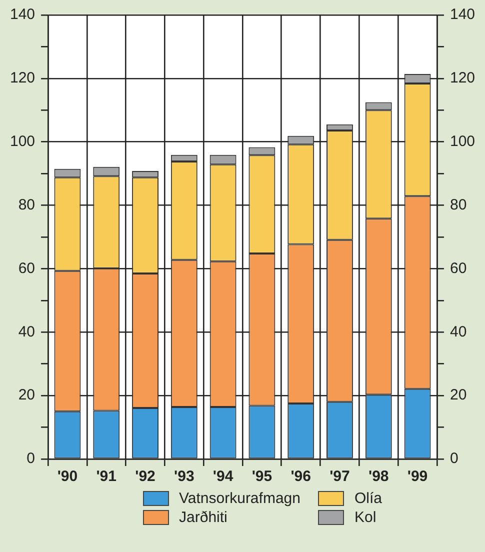 This screenshot has height=552, width=485. I want to click on legend-label: Jarðhiti, so click(203, 517).